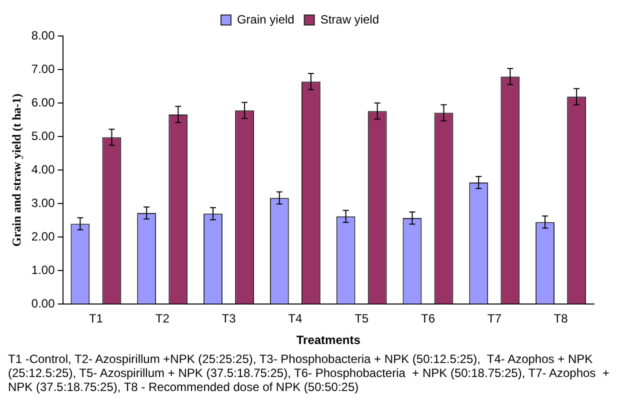  I want to click on x-tick-label: T1, so click(96, 319).